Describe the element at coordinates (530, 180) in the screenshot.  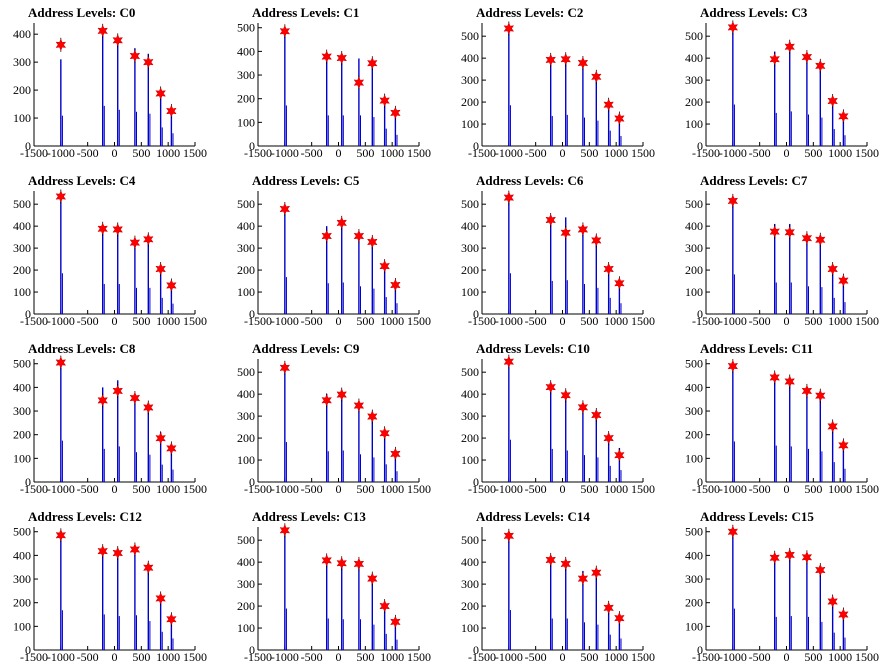
I see `chart-title: Address Levels: C6` at that location.